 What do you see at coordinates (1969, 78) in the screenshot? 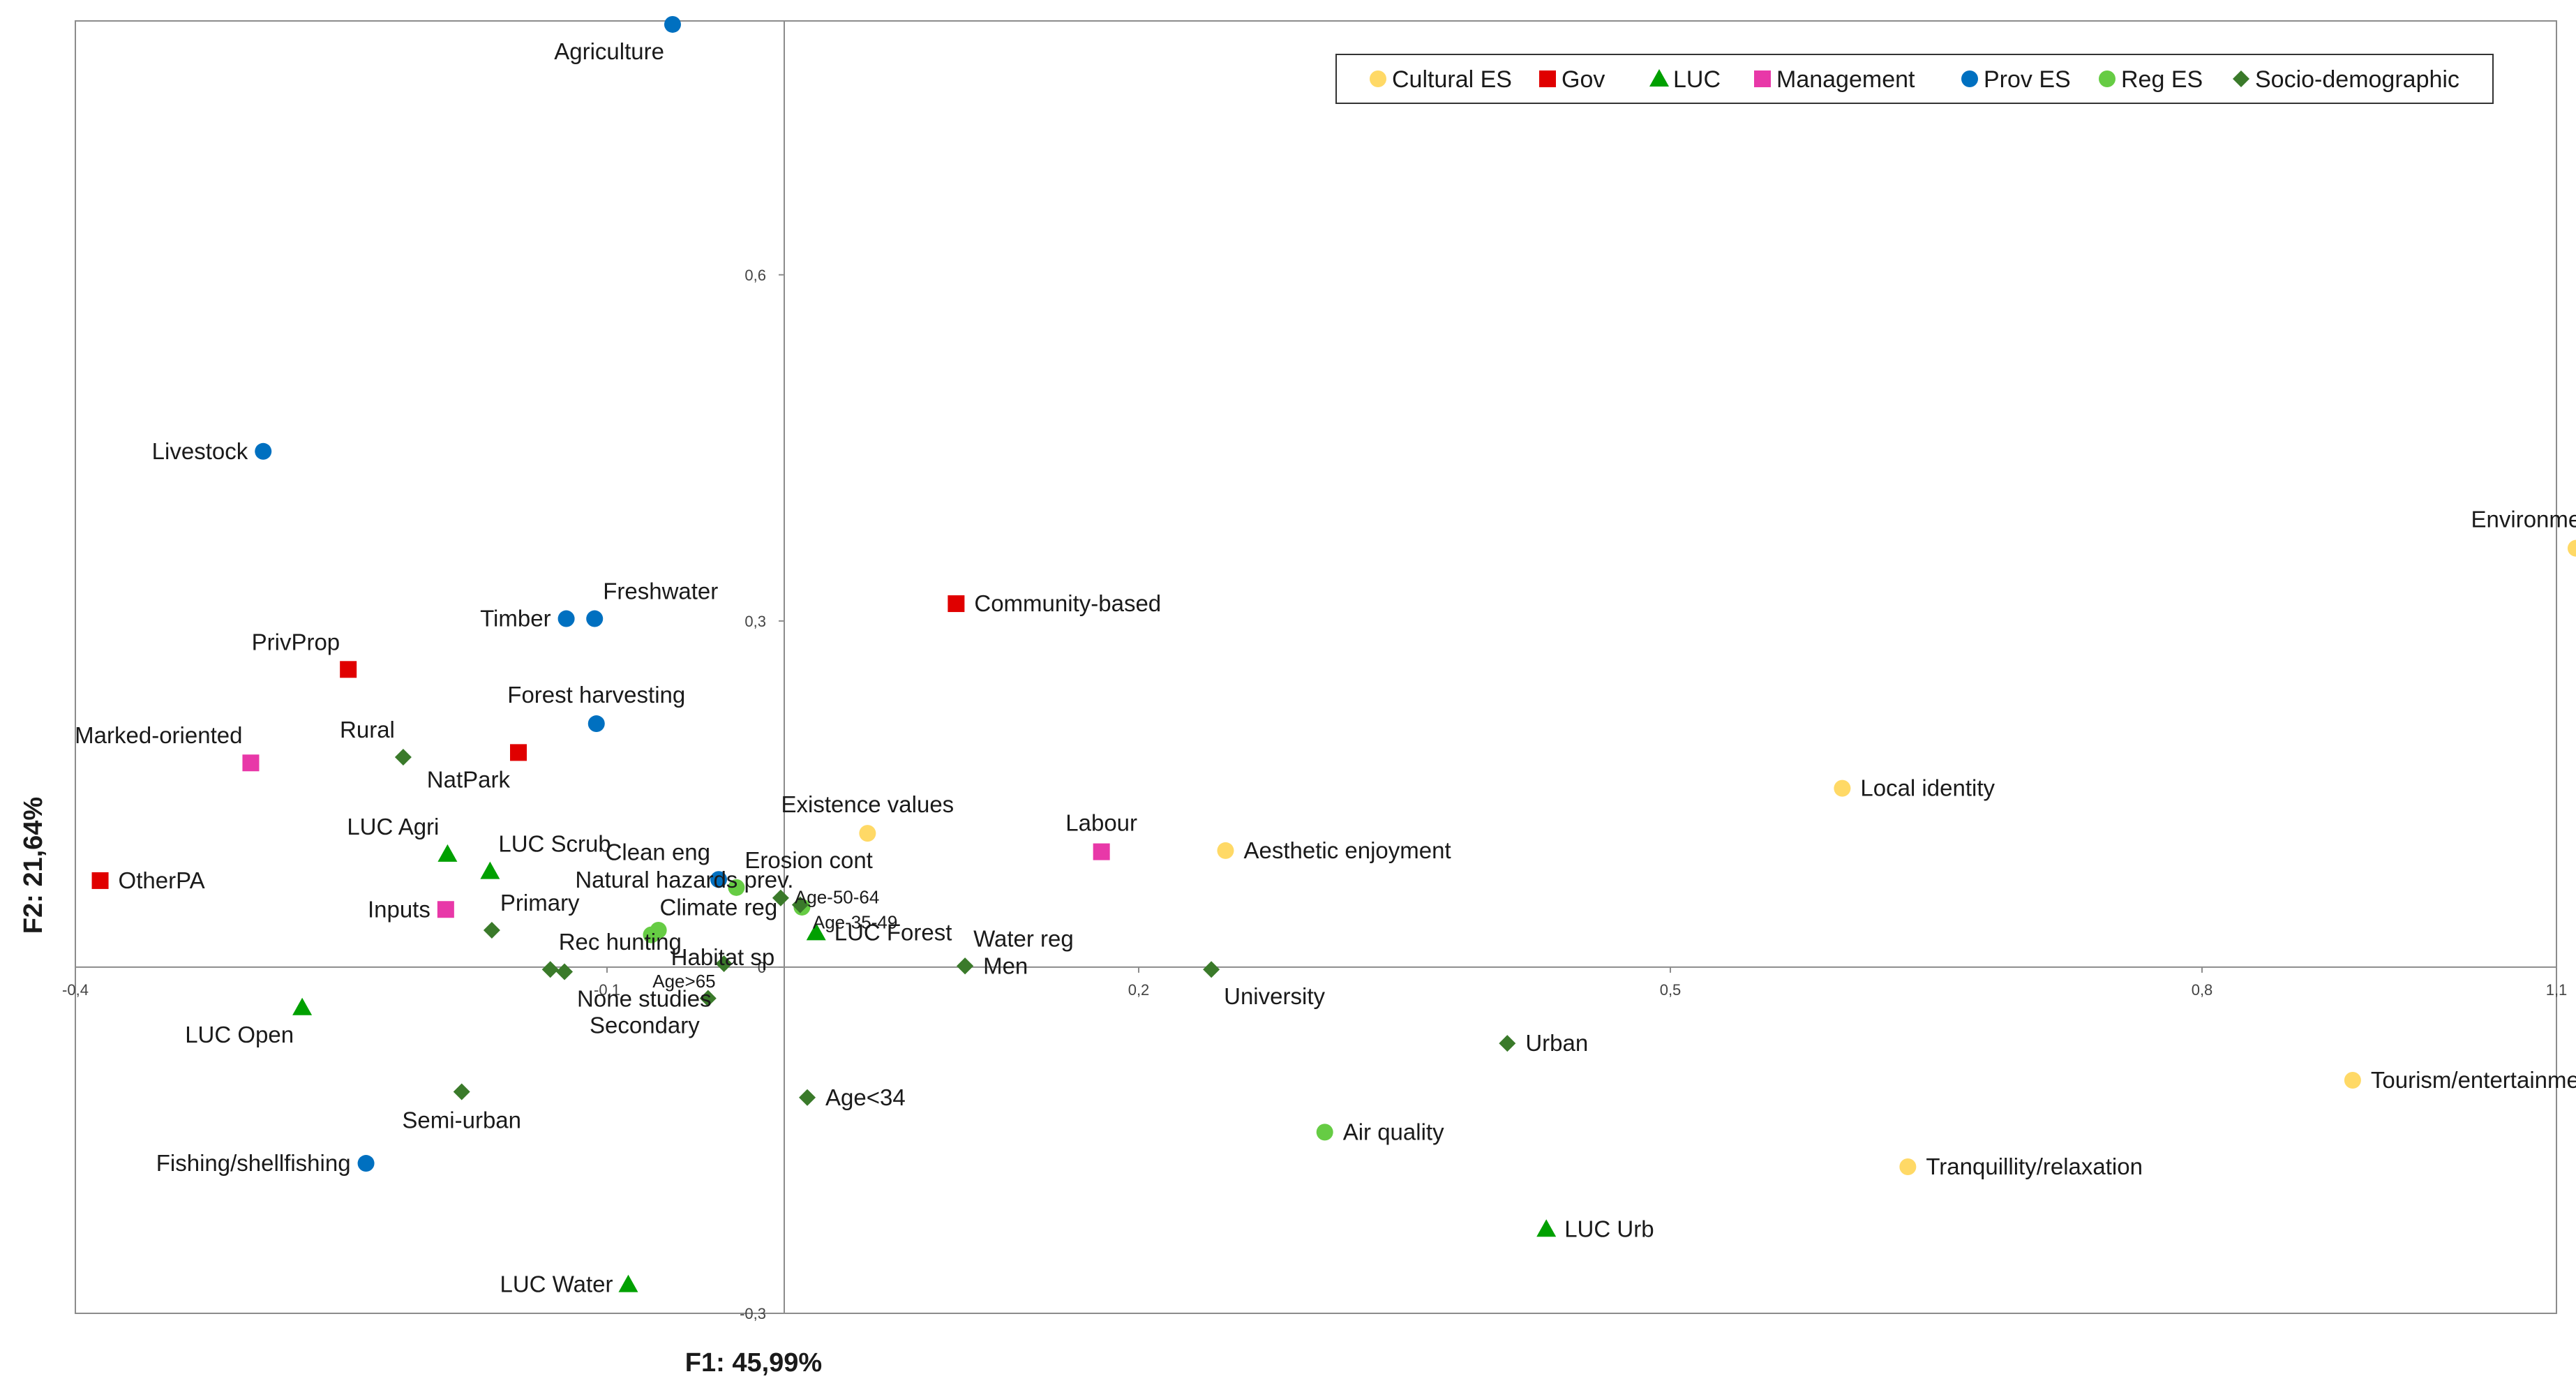
I see `legend-marker-prov-es` at bounding box center [1969, 78].